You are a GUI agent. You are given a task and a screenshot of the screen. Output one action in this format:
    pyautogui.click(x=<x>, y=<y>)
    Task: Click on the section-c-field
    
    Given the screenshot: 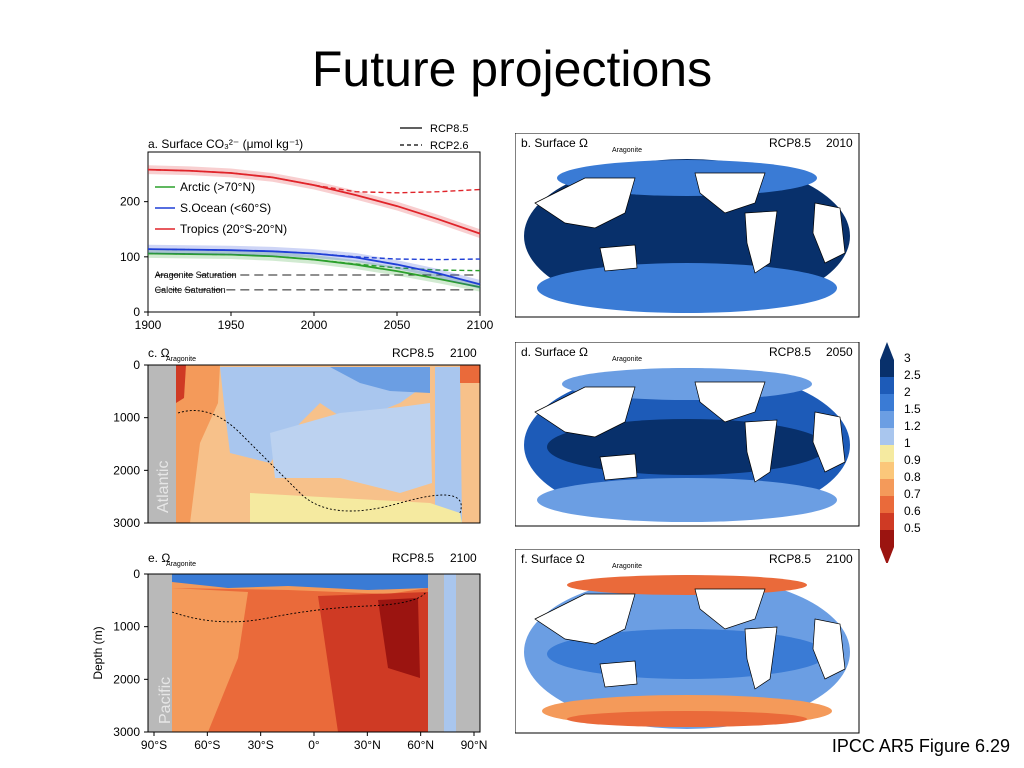 What is the action you would take?
    pyautogui.click(x=314, y=444)
    